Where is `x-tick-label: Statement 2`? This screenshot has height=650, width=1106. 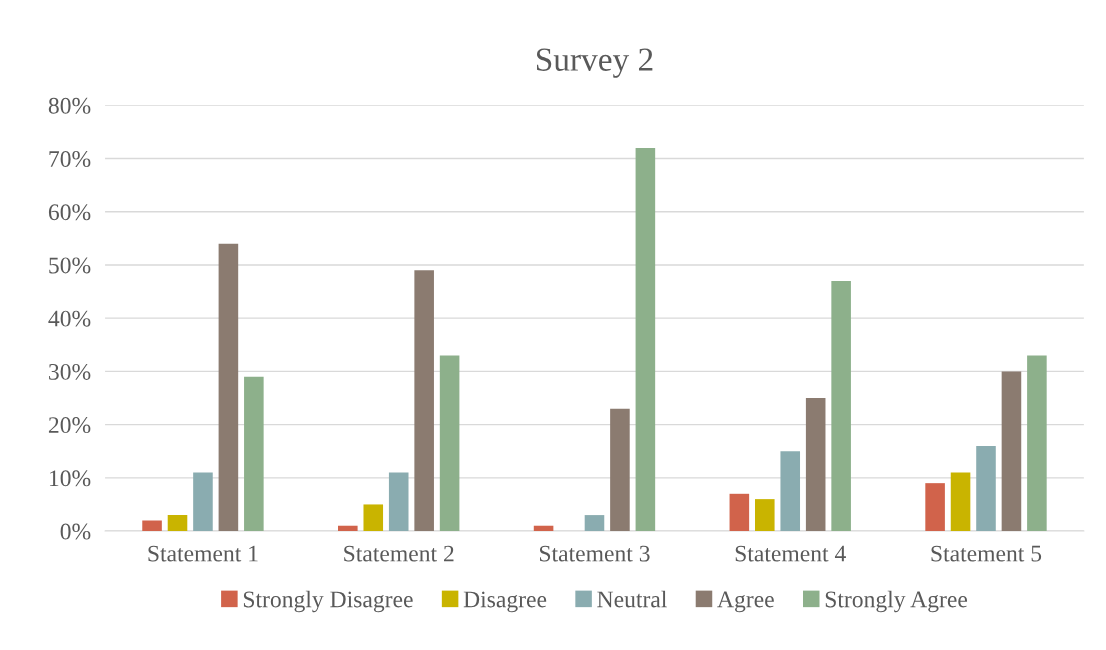
x-tick-label: Statement 2 is located at coordinates (399, 553).